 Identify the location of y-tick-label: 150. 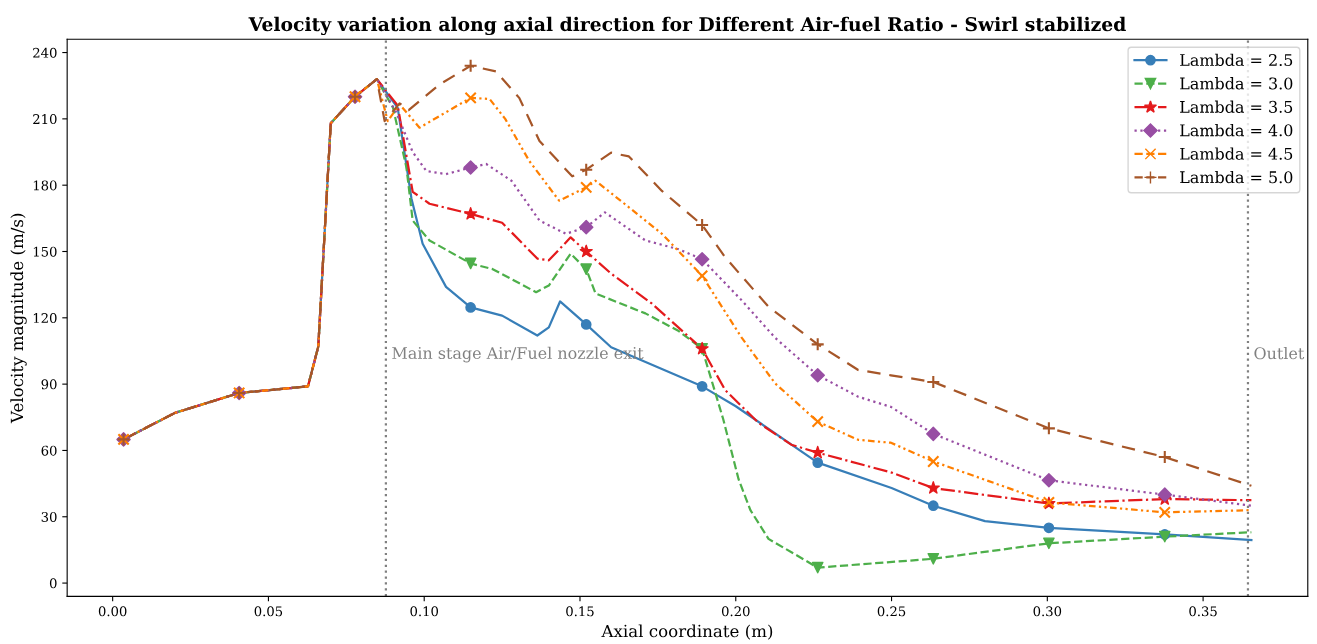
(45, 251).